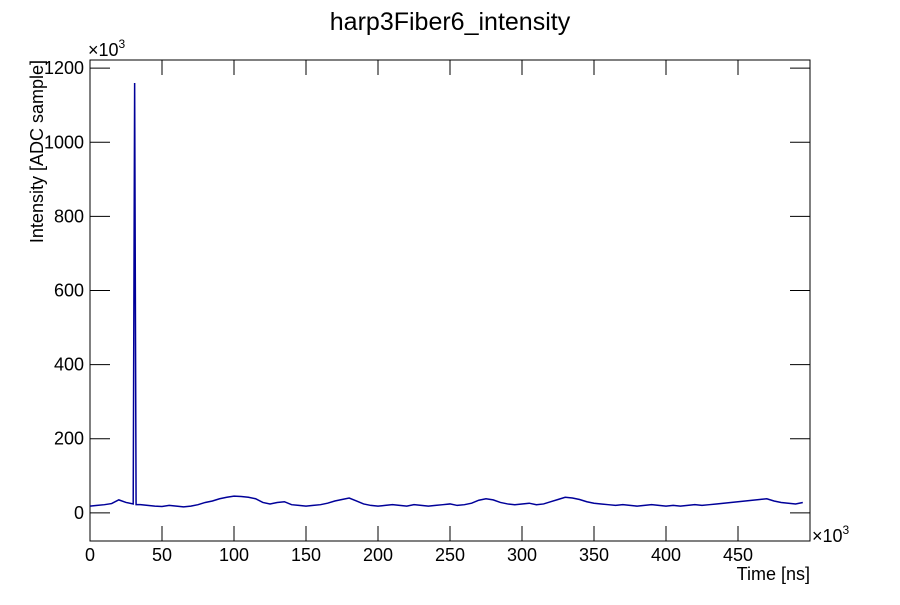 The width and height of the screenshot is (900, 605). I want to click on y-tick-label: 600, so click(69, 290).